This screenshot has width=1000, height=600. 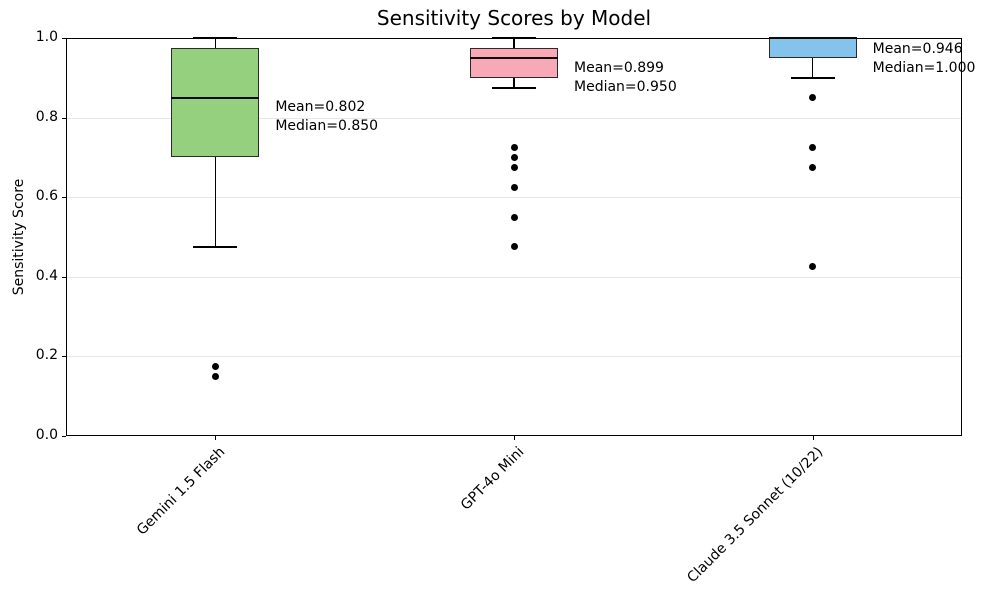 I want to click on y-tick-label: 0.2, so click(x=46, y=355).